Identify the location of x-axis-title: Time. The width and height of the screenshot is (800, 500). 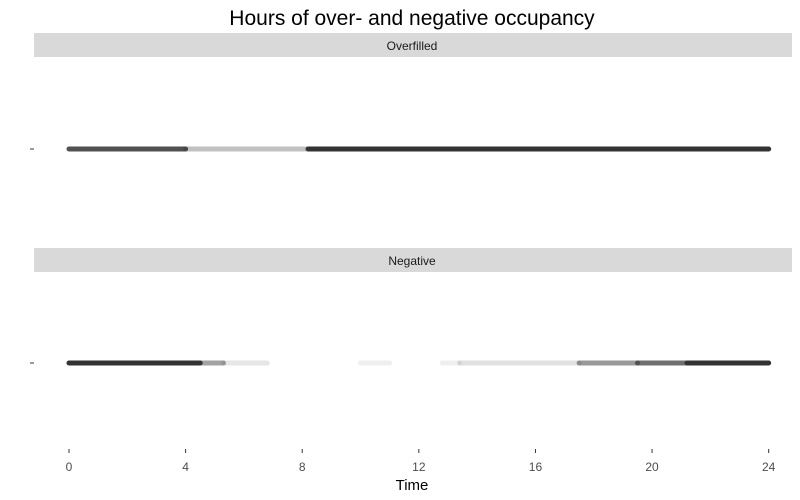
(412, 485).